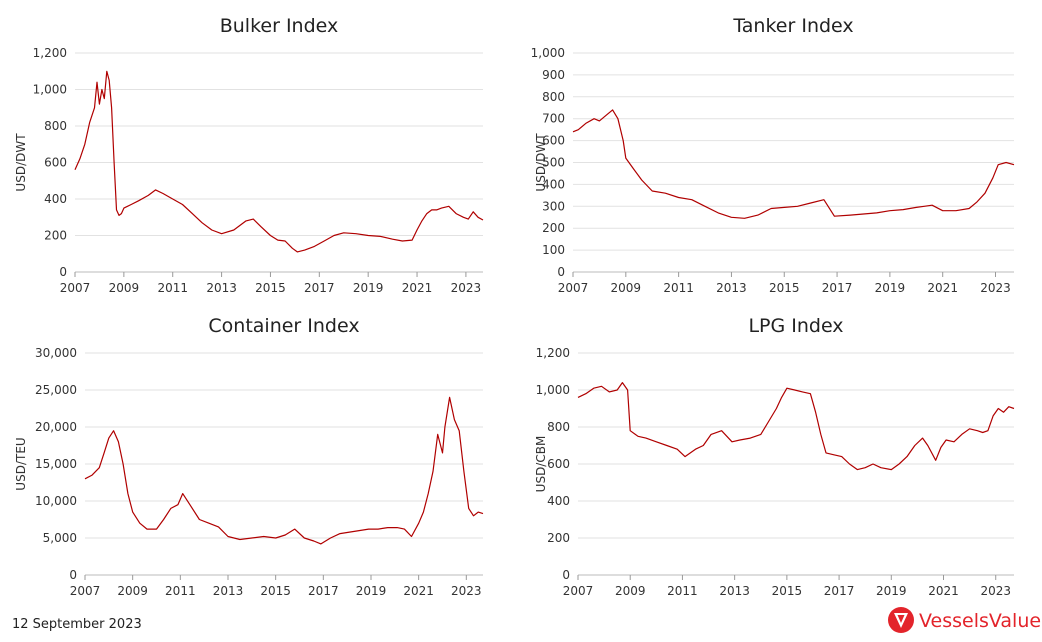 The height and width of the screenshot is (642, 1042). I want to click on vesselsvalue-logo: VesselsValue, so click(964, 620).